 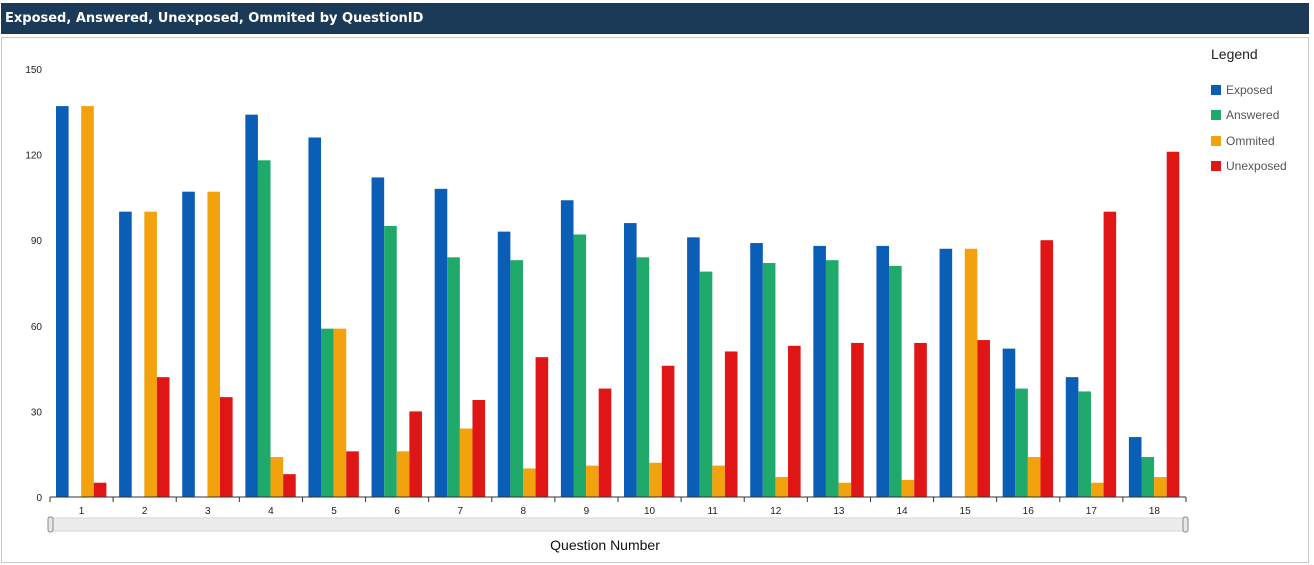 I want to click on y-tick-label: 120, so click(x=33, y=156).